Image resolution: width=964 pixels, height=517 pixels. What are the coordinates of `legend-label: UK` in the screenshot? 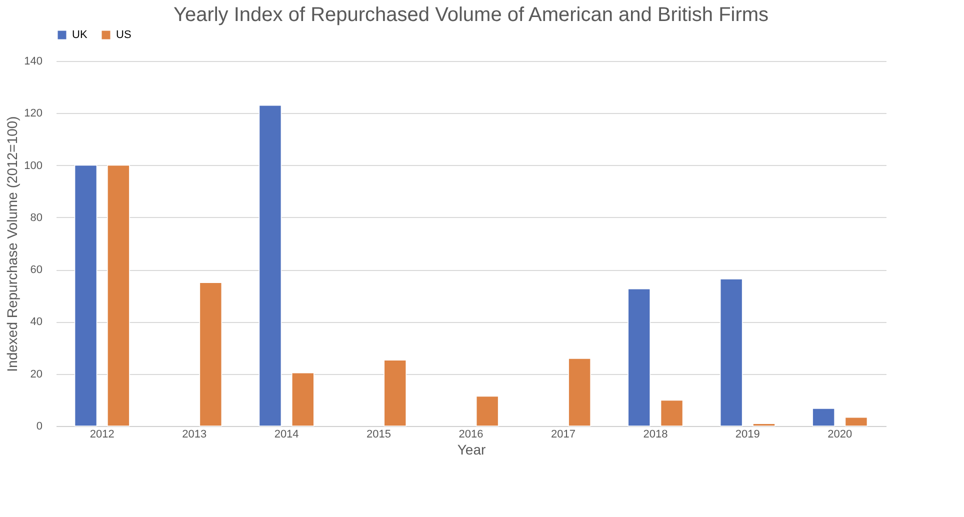 It's located at (80, 35).